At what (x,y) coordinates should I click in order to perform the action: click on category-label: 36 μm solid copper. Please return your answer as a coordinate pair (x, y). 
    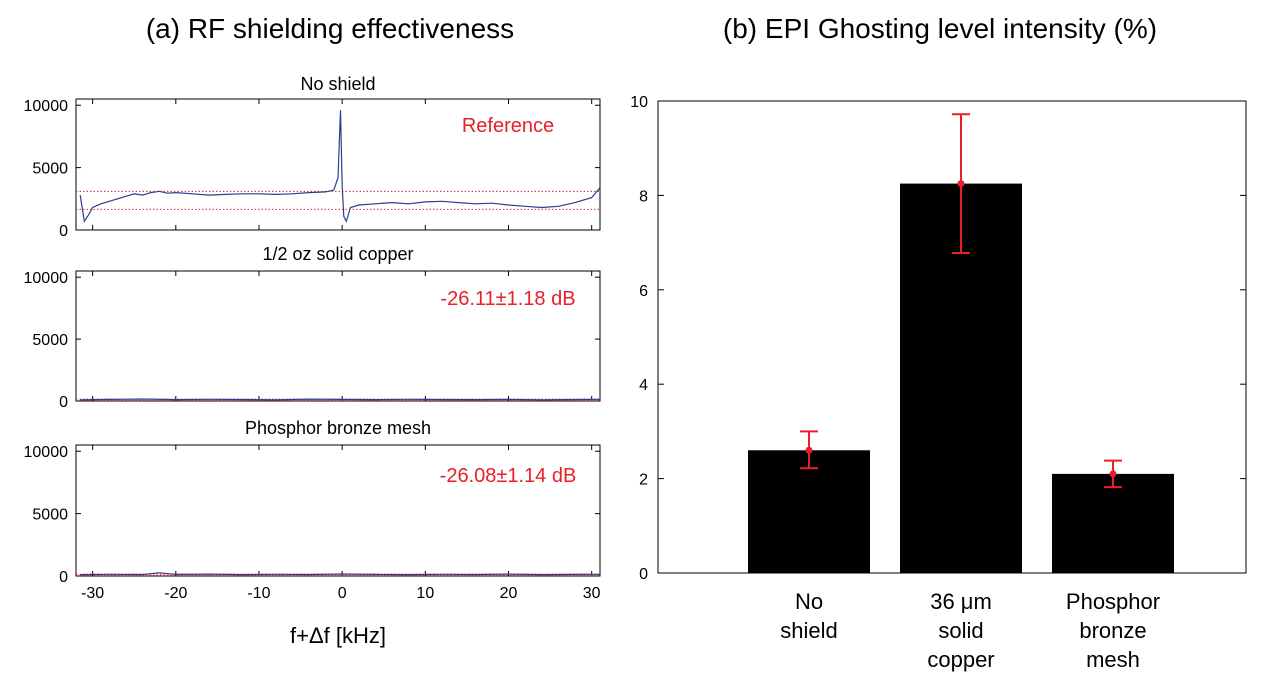
    Looking at the image, I should click on (960, 630).